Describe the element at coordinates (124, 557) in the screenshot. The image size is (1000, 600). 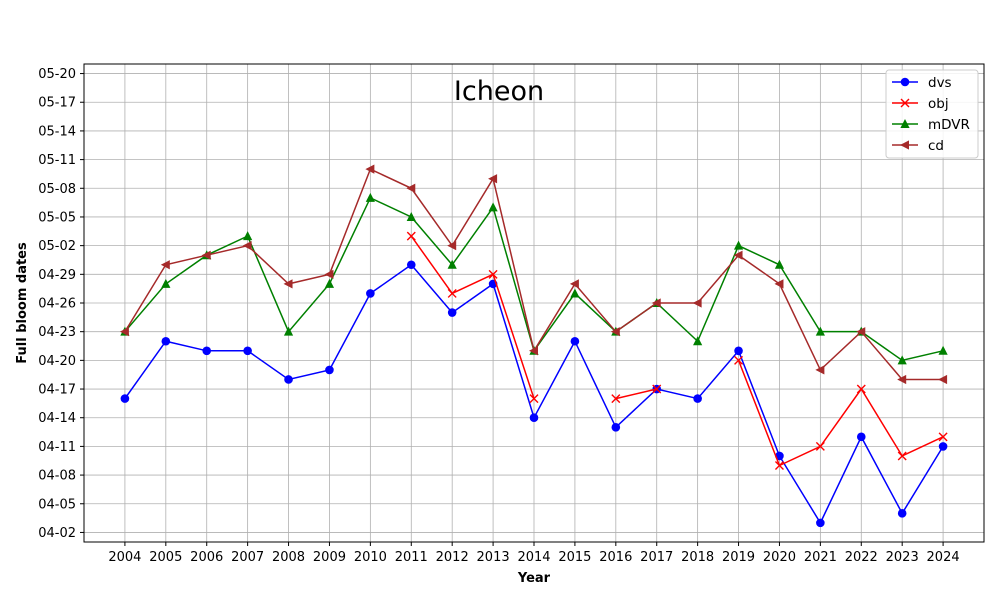
I see `x-tick-label: 2004` at that location.